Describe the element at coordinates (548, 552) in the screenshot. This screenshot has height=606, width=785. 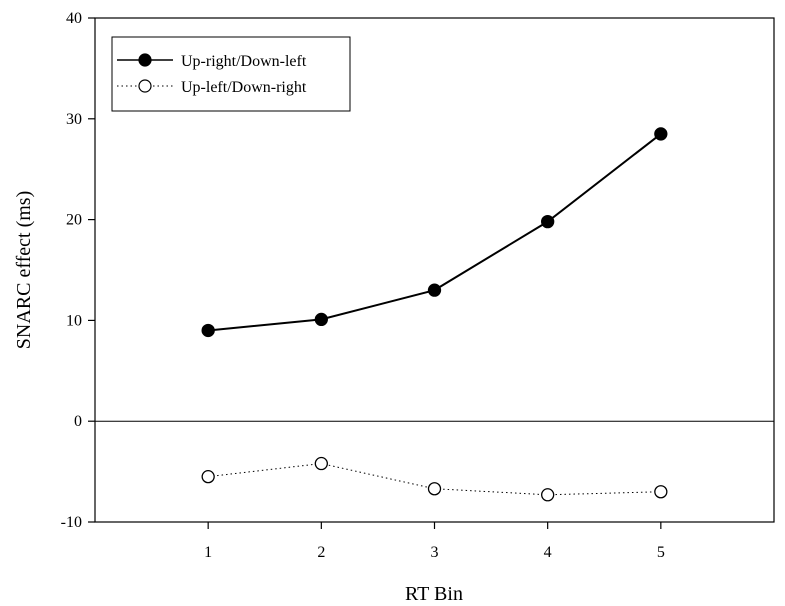
I see `x-tick-label: 4` at that location.